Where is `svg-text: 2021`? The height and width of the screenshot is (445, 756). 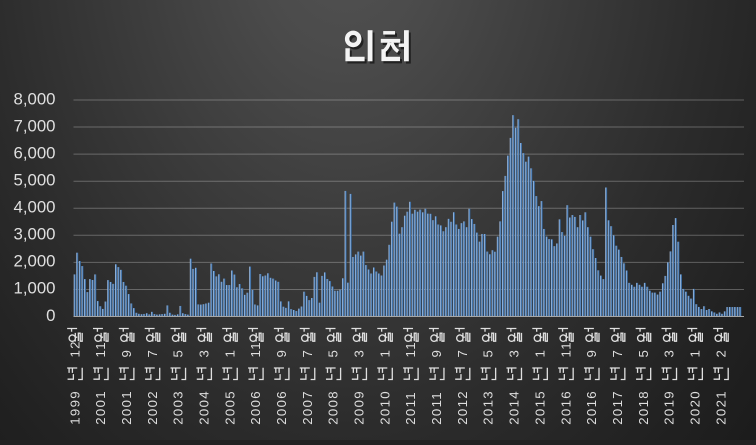 svg-text: 2021 is located at coordinates (720, 407).